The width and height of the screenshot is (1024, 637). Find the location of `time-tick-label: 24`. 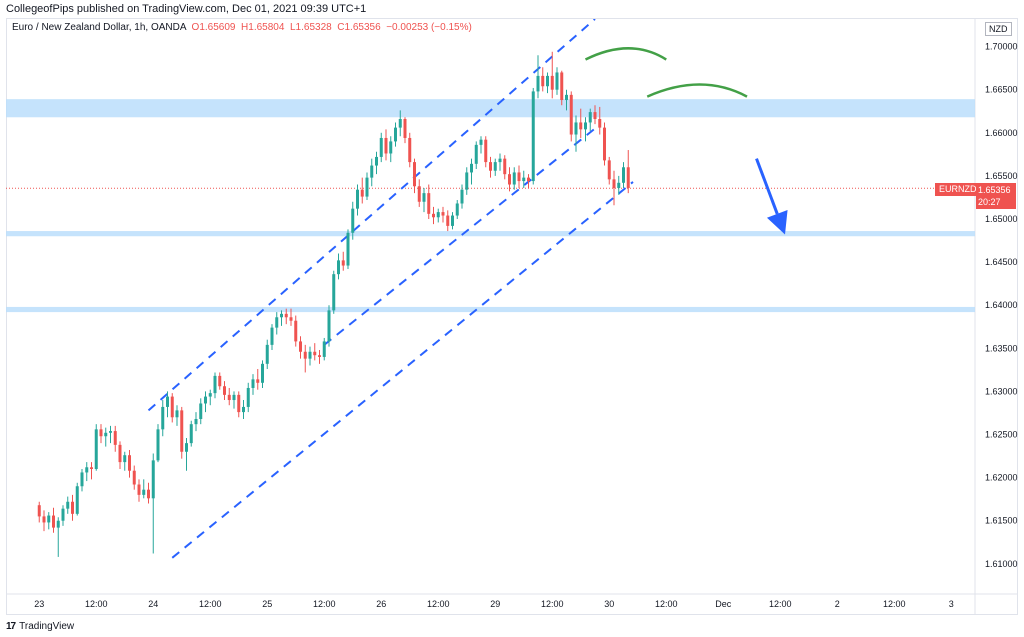

time-tick-label: 24 is located at coordinates (153, 604).